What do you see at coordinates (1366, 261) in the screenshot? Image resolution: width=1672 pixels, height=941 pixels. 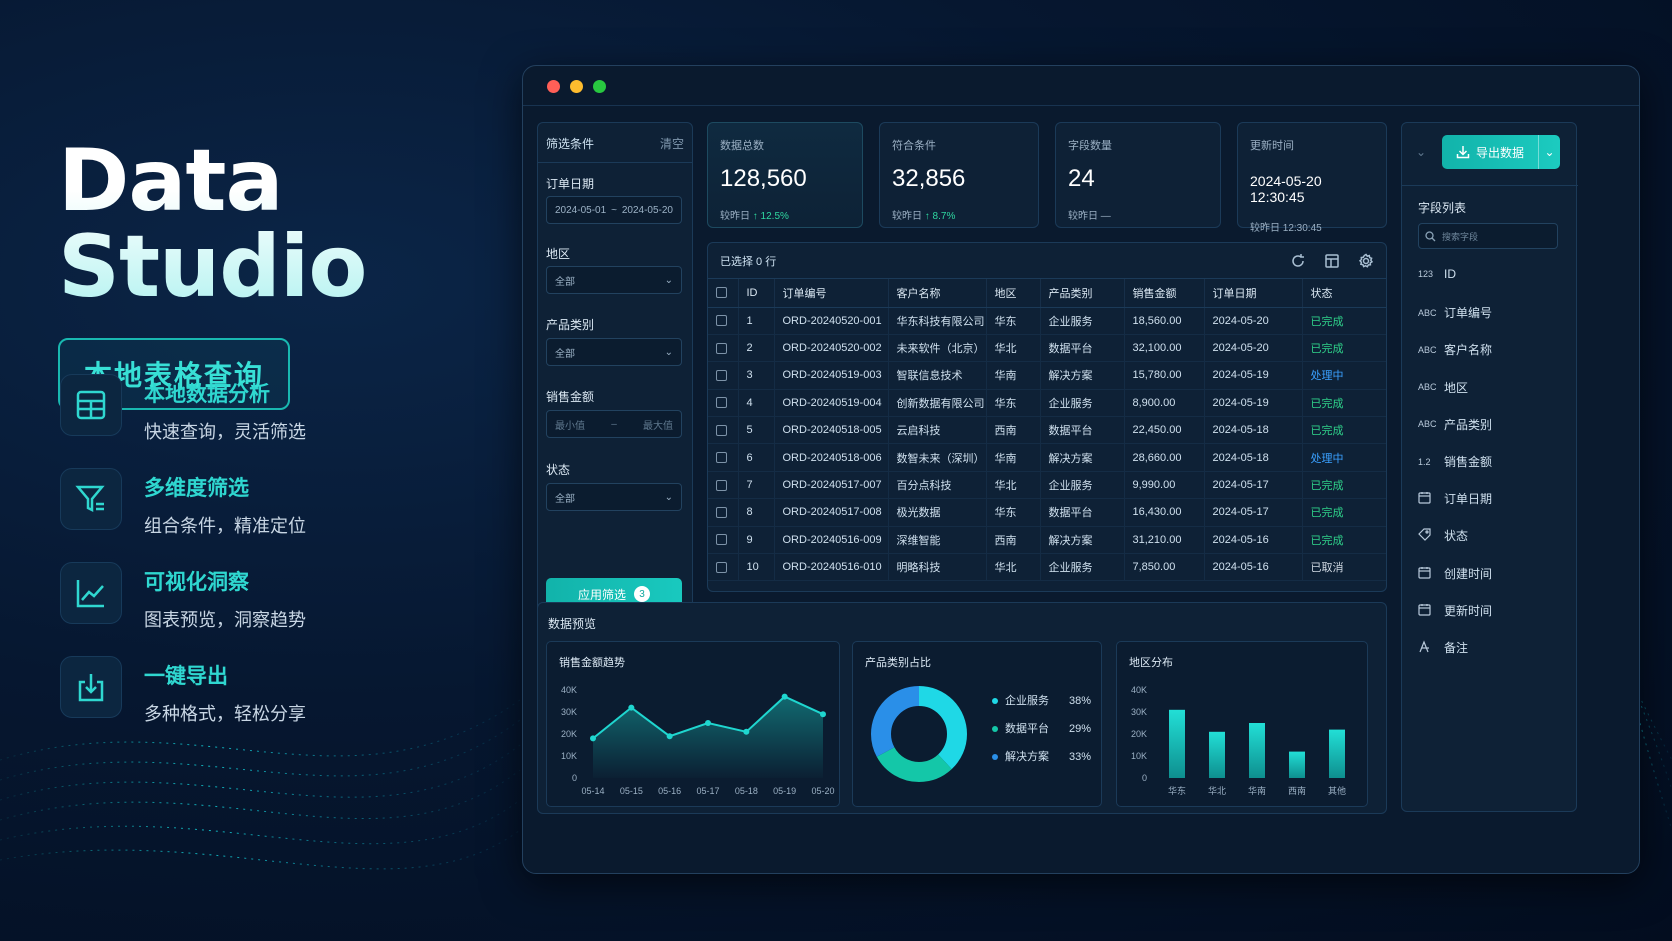 I see `settings-gear-icon` at bounding box center [1366, 261].